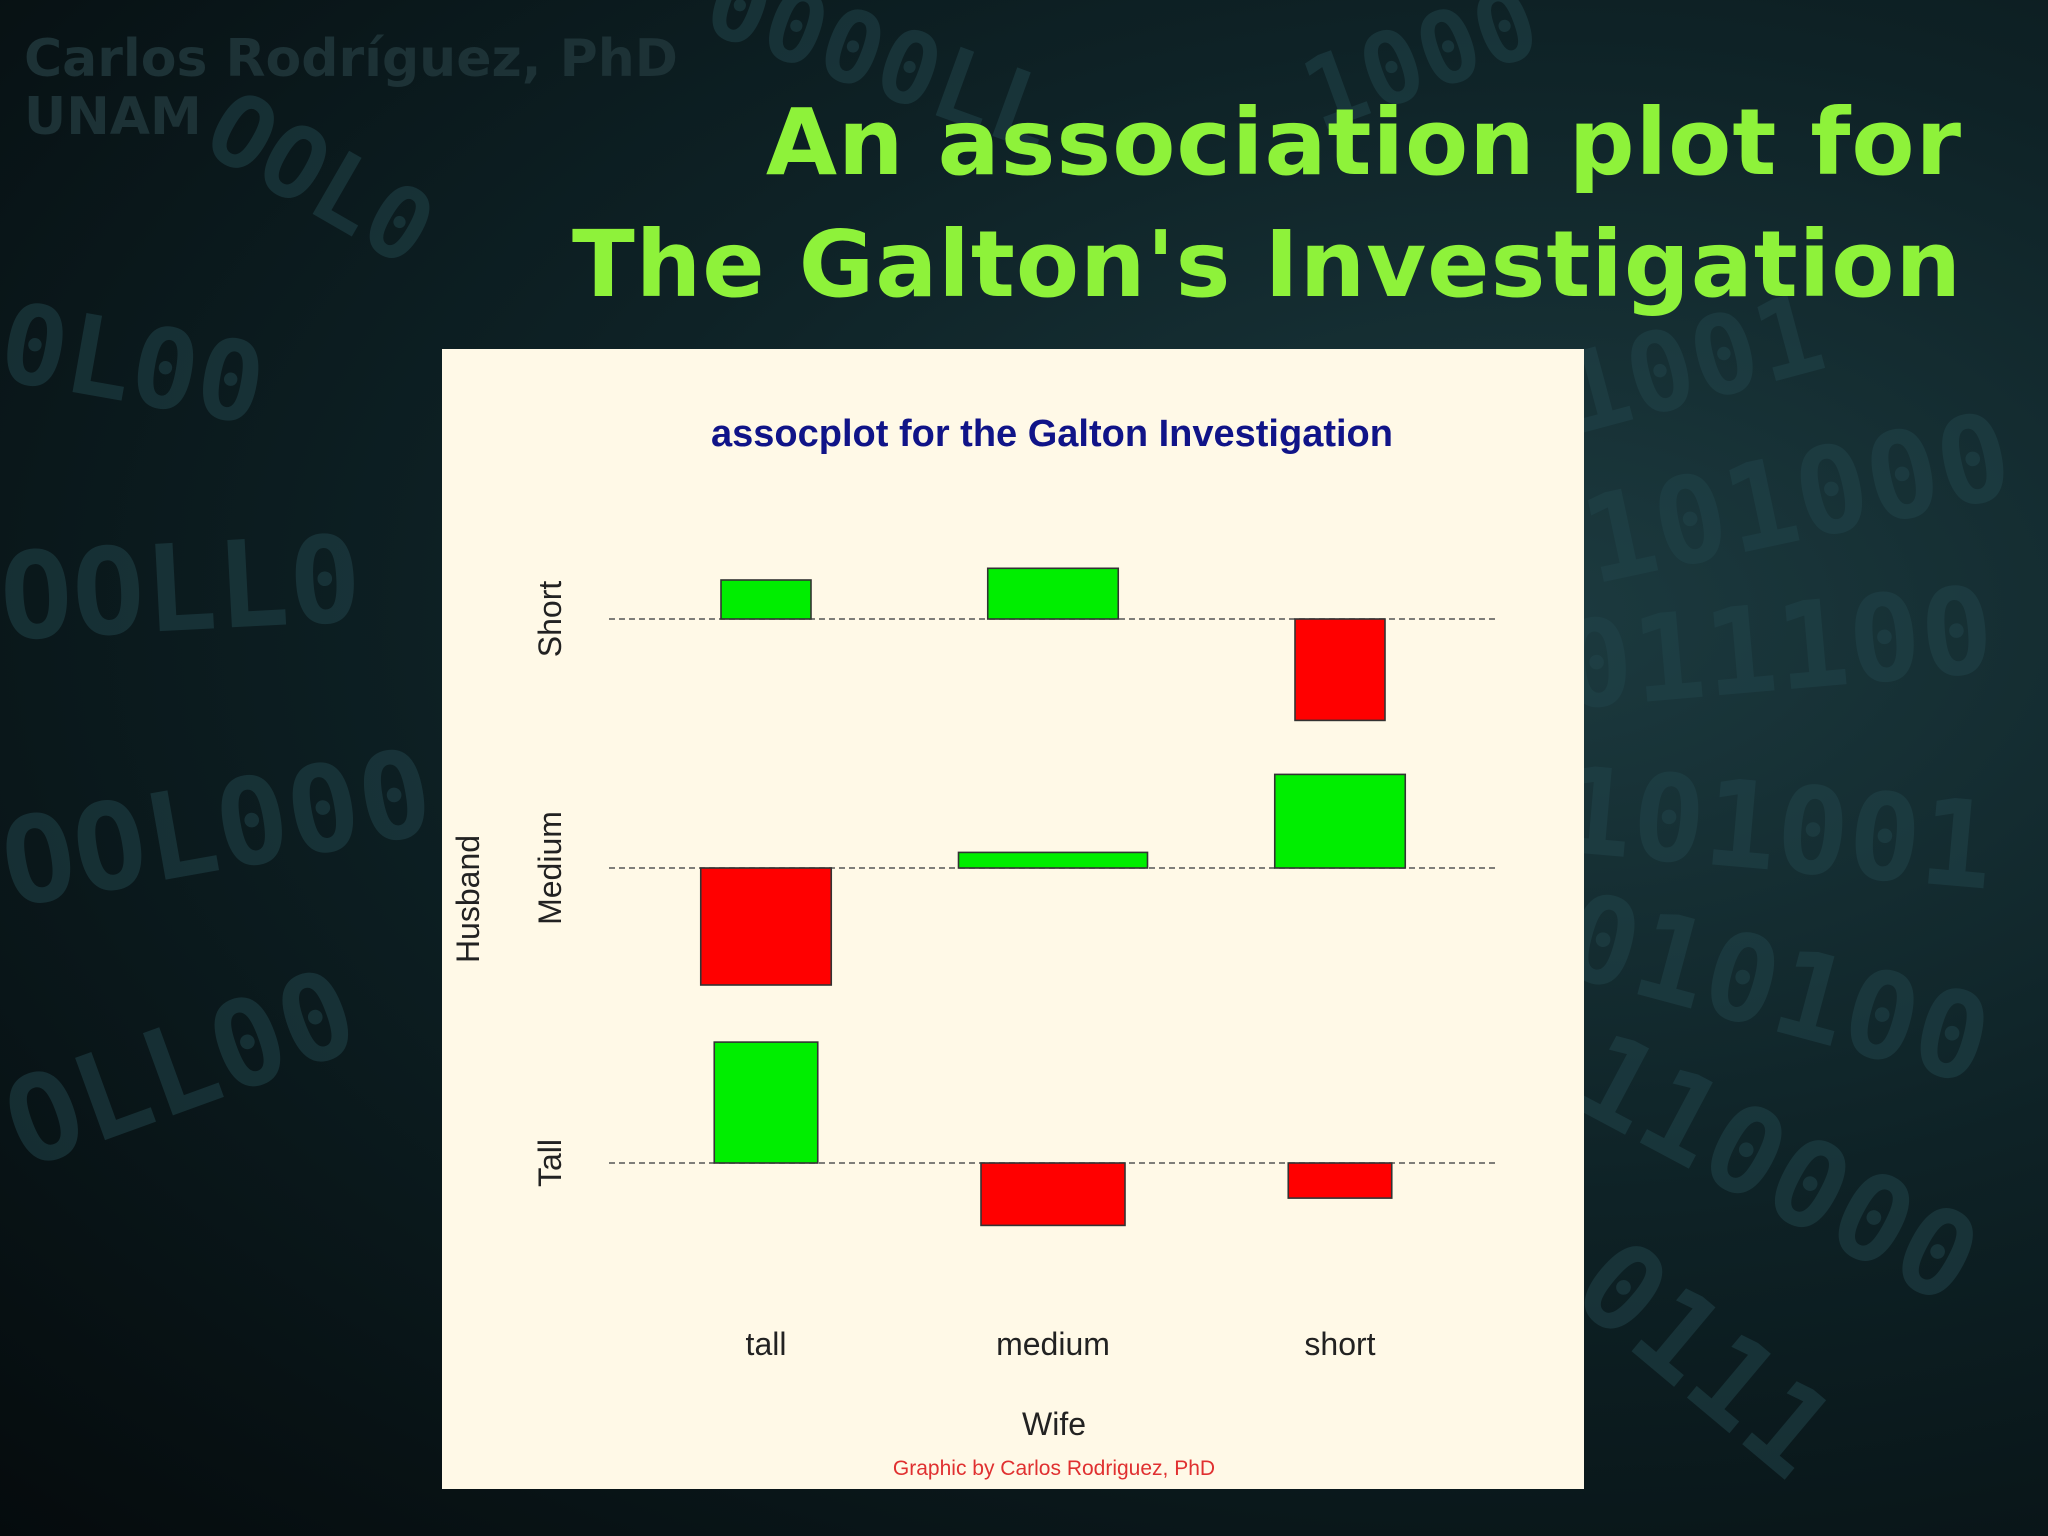  I want to click on slide-title-line1: An association plot for, so click(1363, 142).